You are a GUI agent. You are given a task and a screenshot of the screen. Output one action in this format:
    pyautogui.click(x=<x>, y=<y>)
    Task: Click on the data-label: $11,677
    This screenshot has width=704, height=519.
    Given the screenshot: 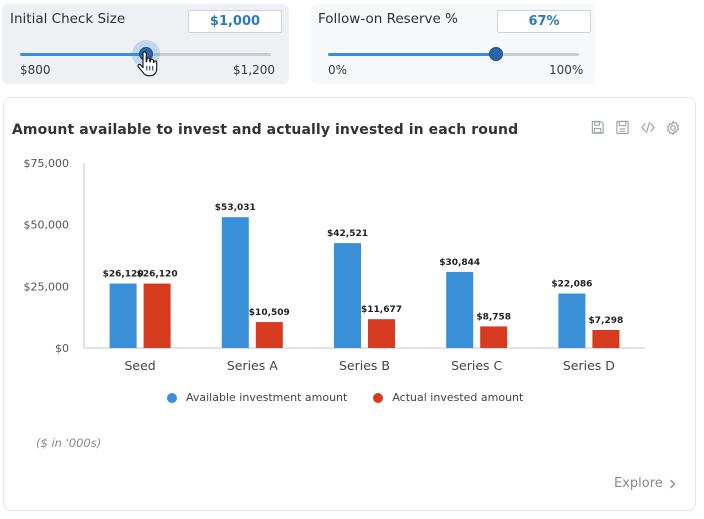 What is the action you would take?
    pyautogui.click(x=381, y=310)
    